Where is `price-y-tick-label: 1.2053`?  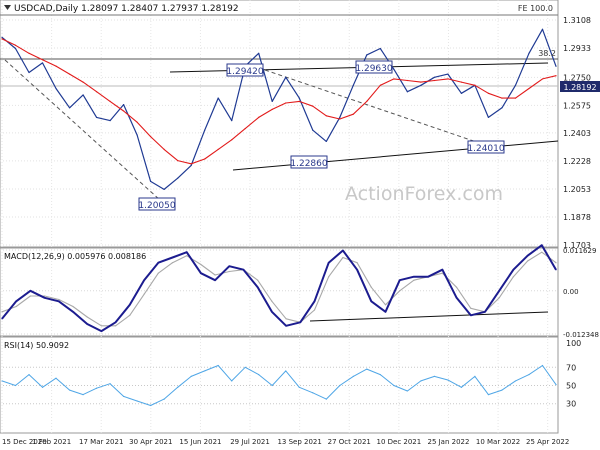 price-y-tick-label: 1.2053 is located at coordinates (577, 189).